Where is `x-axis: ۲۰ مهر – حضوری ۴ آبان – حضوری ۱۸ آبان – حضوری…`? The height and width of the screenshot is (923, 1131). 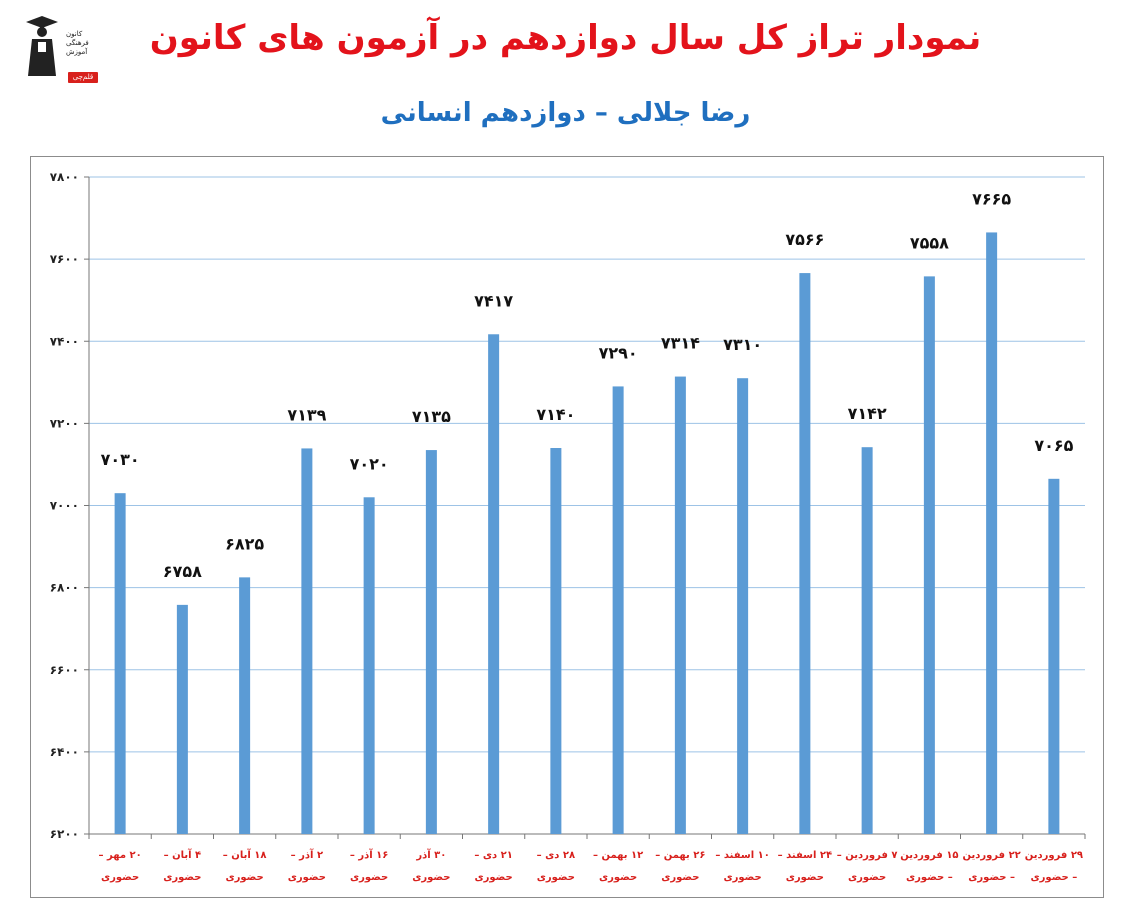
x-axis: ۲۰ مهر – حضوری ۴ آبان – حضوری ۱۸ آبان – حضوری… is located at coordinates (587, 858).